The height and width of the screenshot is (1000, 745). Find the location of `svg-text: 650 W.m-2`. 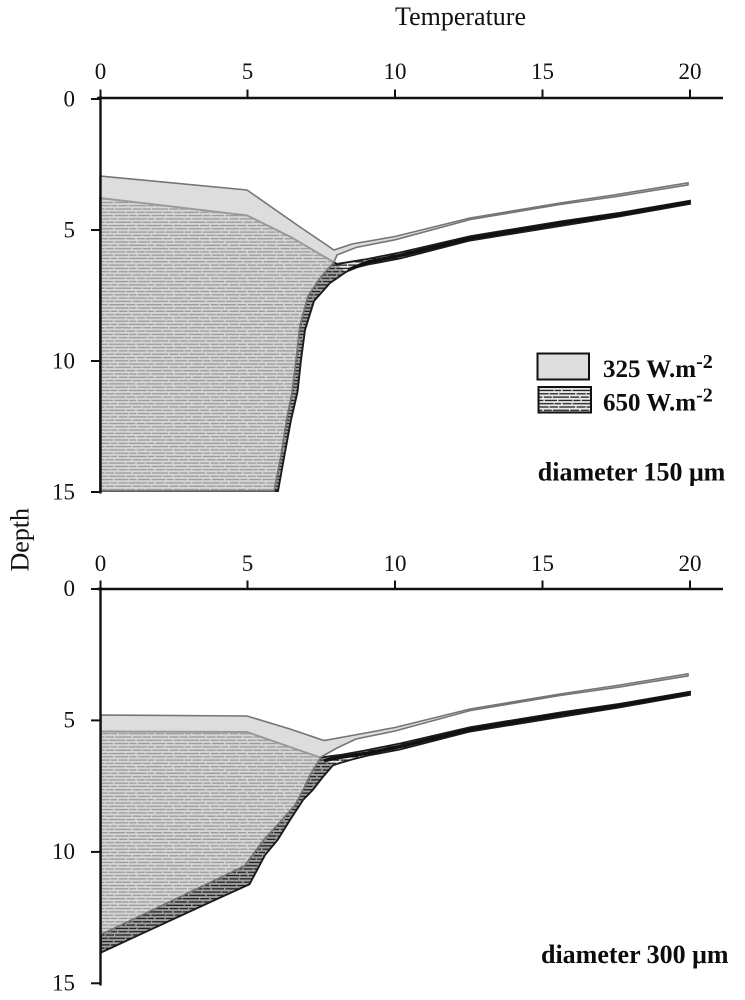

svg-text: 650 W.m-2 is located at coordinates (658, 401).